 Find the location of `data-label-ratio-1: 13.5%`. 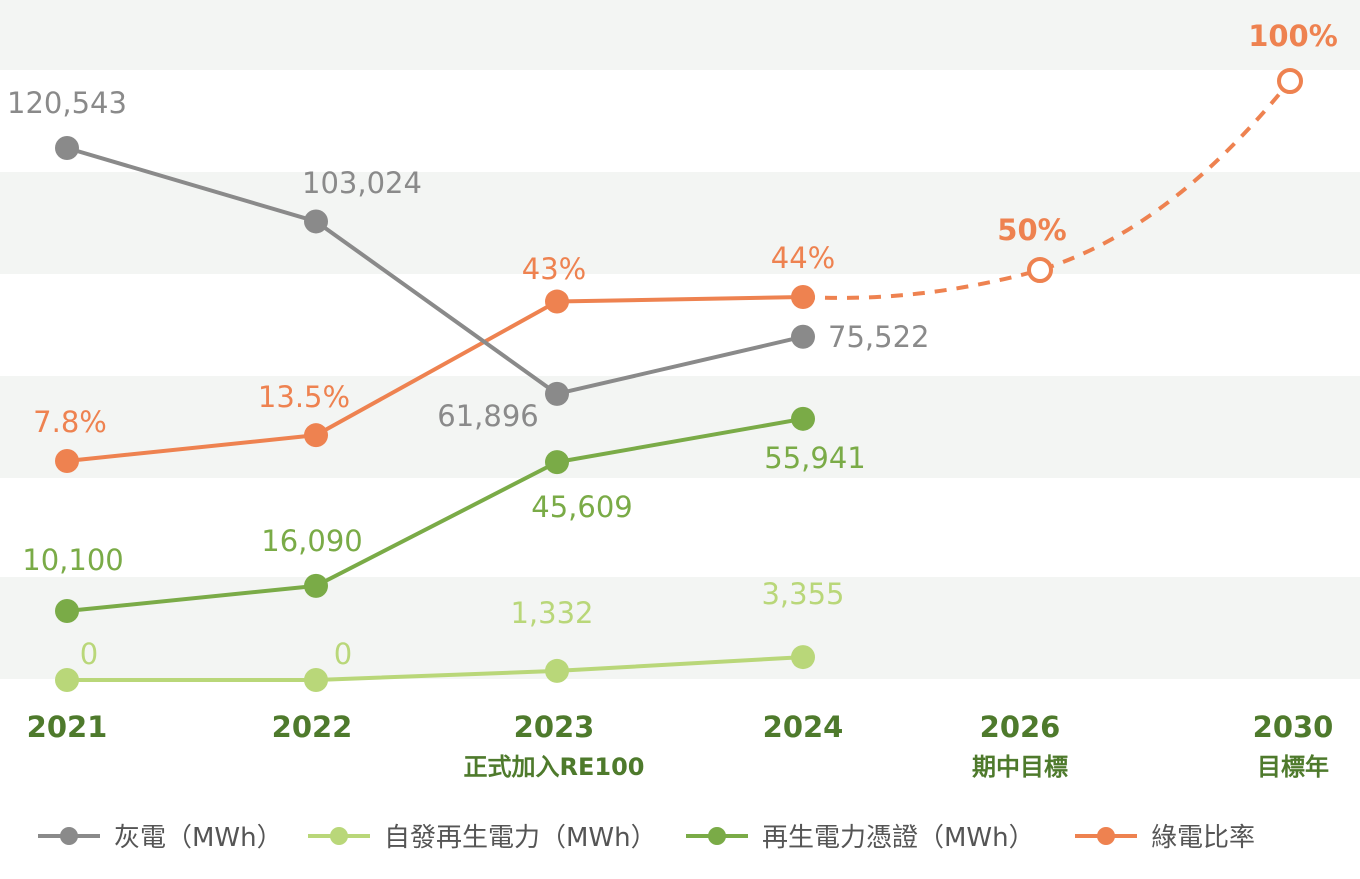

data-label-ratio-1: 13.5% is located at coordinates (304, 397).